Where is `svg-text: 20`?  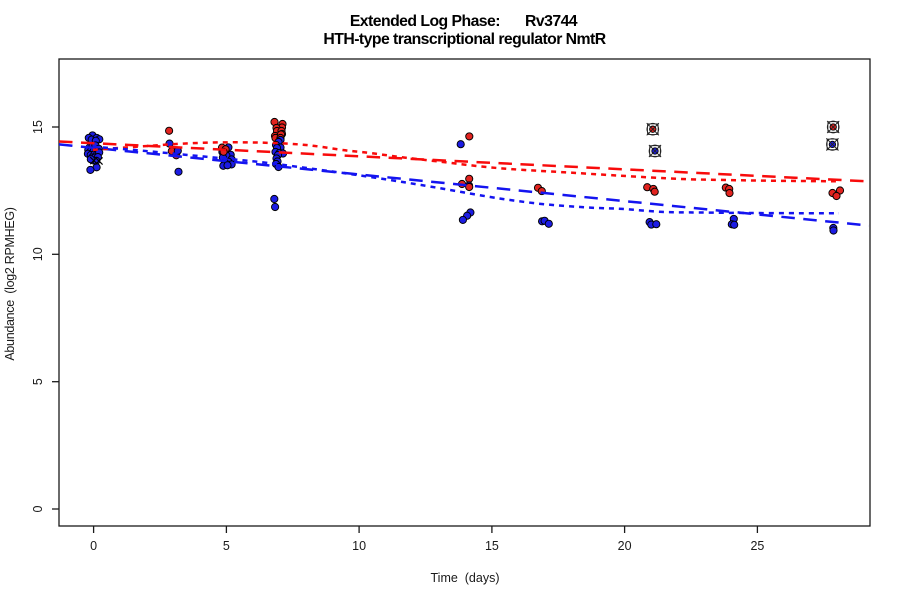
svg-text: 20 is located at coordinates (625, 546).